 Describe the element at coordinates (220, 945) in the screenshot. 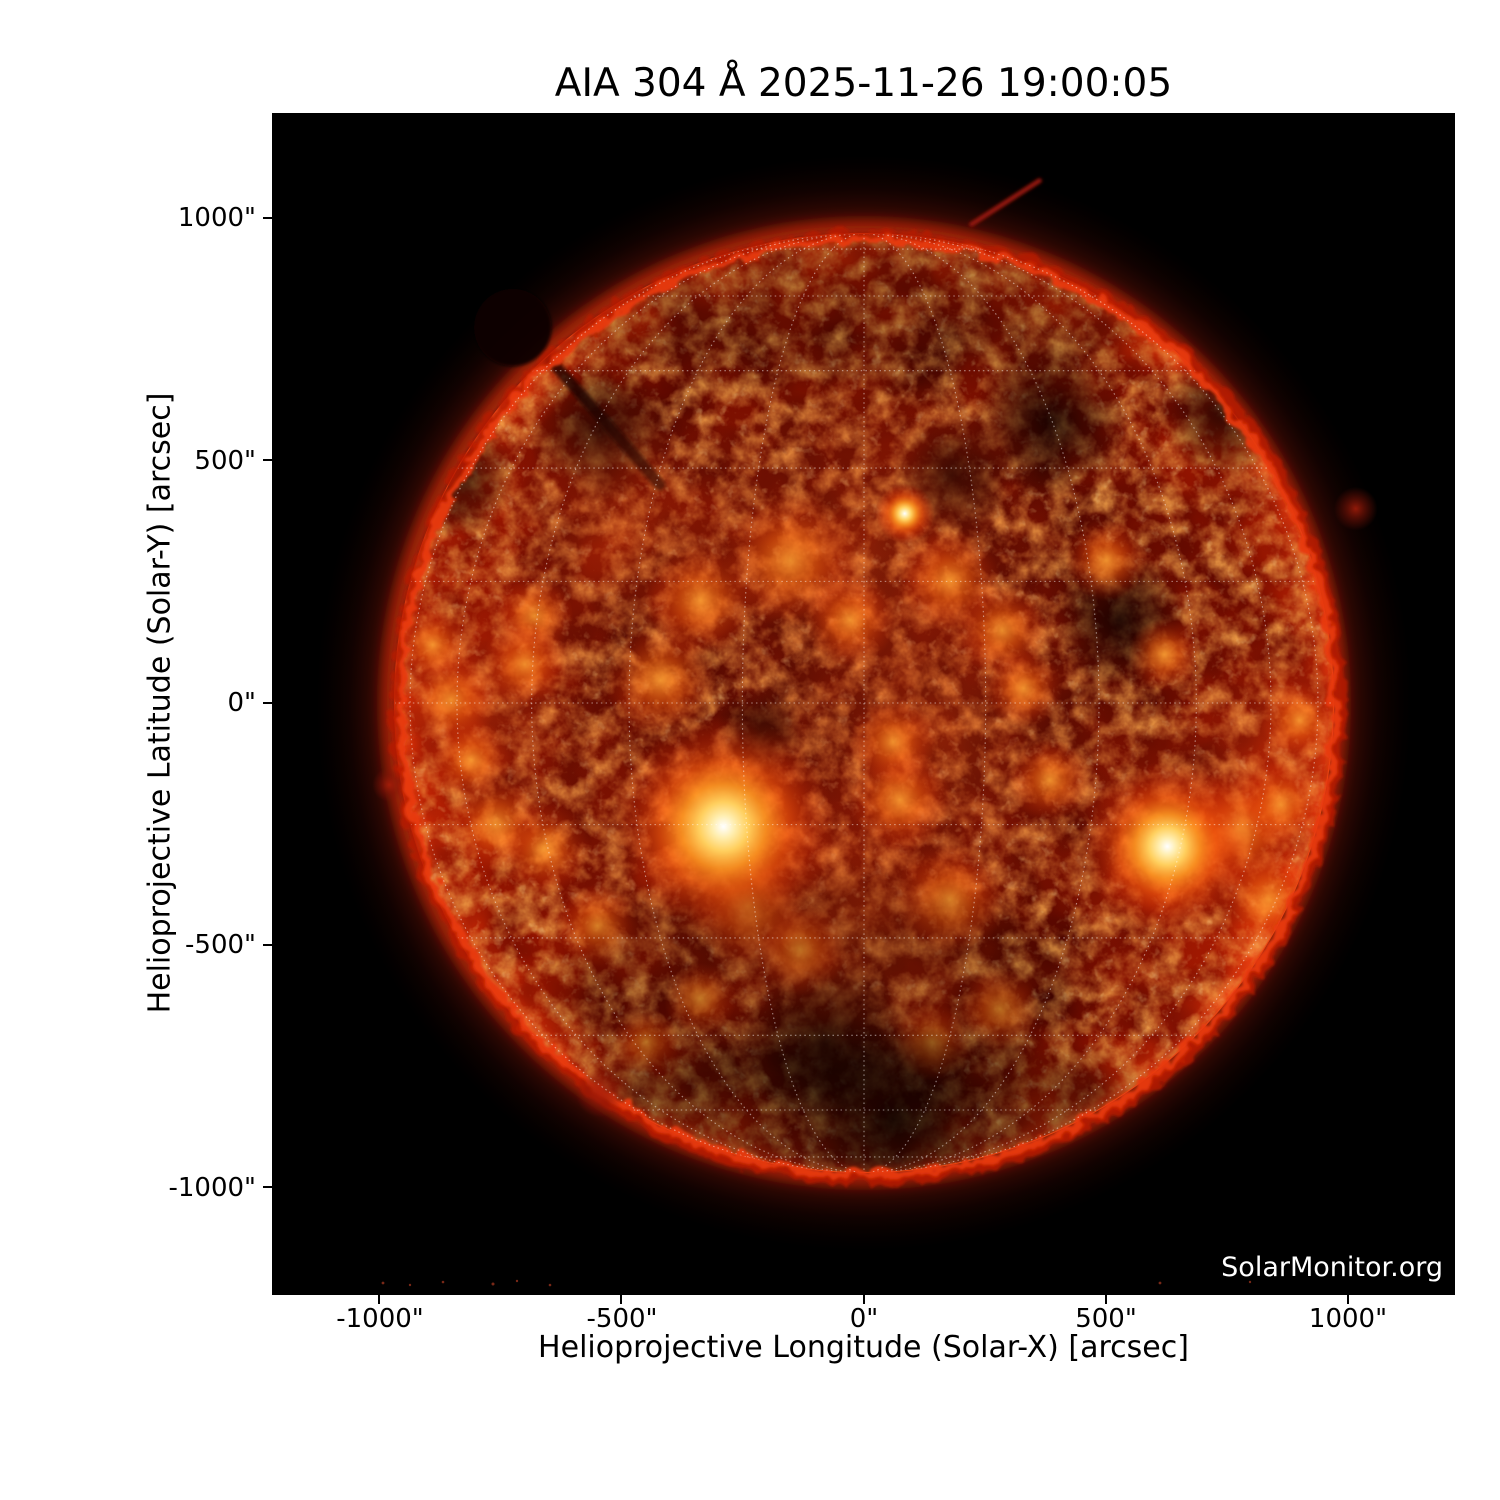

I see `y-tick-label: -500"` at that location.